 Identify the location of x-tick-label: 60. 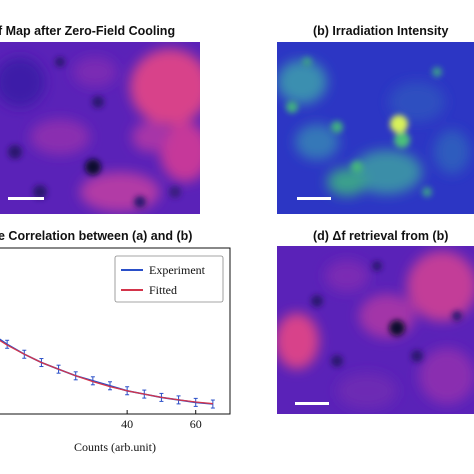
(196, 424).